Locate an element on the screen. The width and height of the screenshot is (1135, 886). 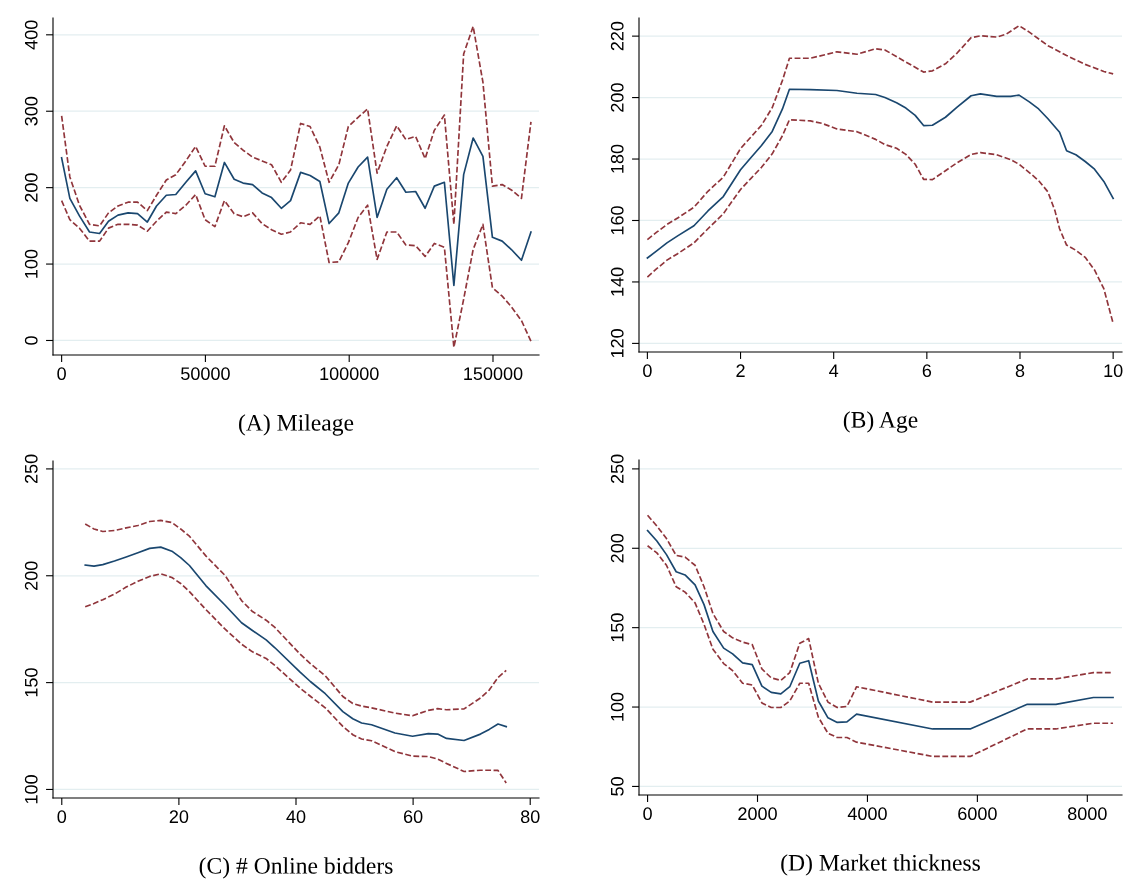
y-tick-label: 0 is located at coordinates (31, 340).